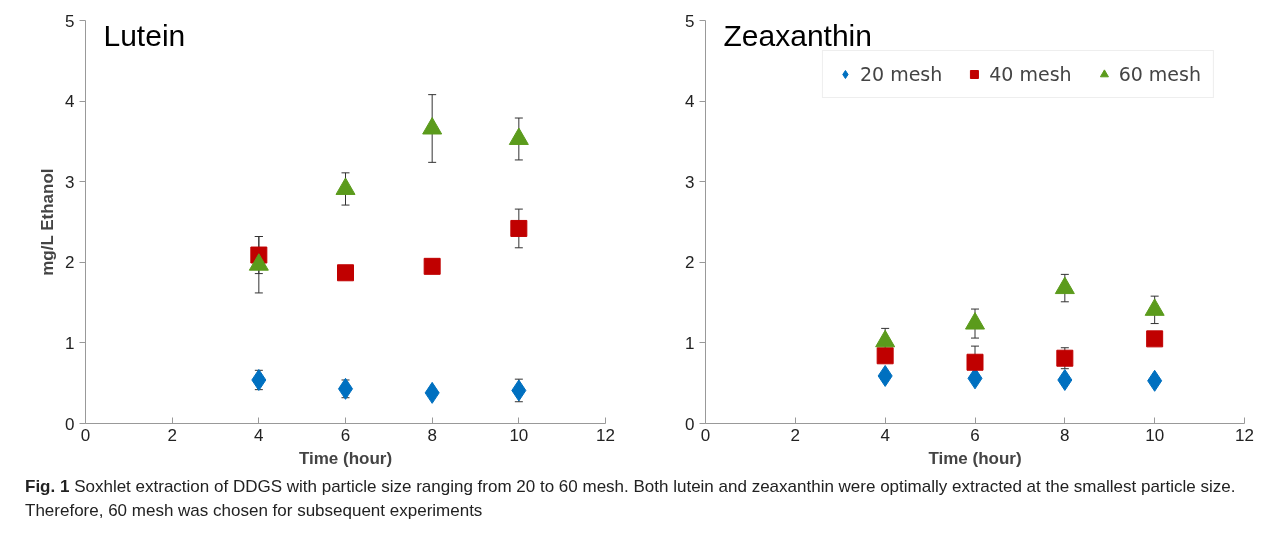 This screenshot has height=553, width=1284. Describe the element at coordinates (1159, 74) in the screenshot. I see `legend-label: 60 mesh` at that location.